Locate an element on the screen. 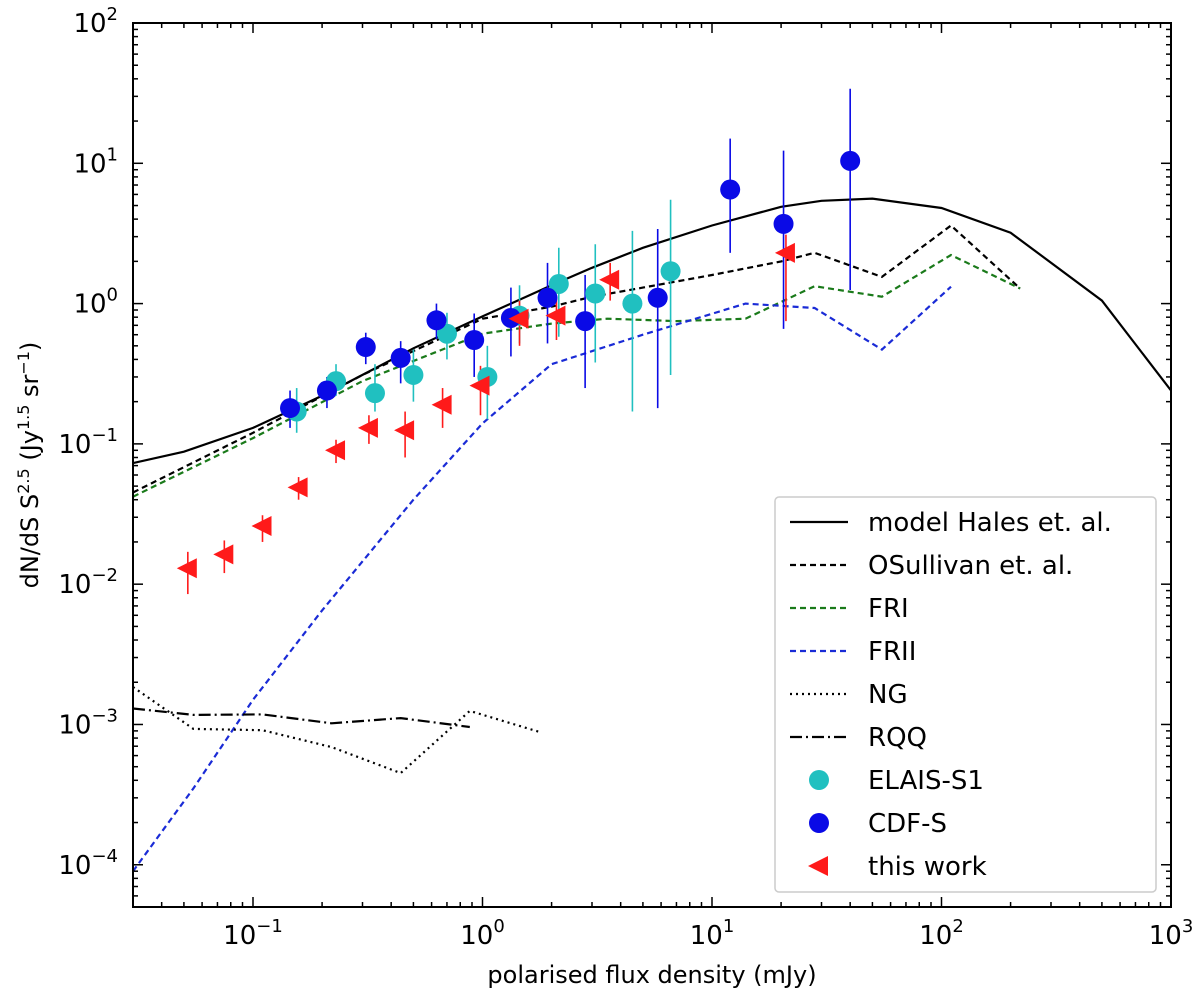  series-line-ng is located at coordinates (336, 730).